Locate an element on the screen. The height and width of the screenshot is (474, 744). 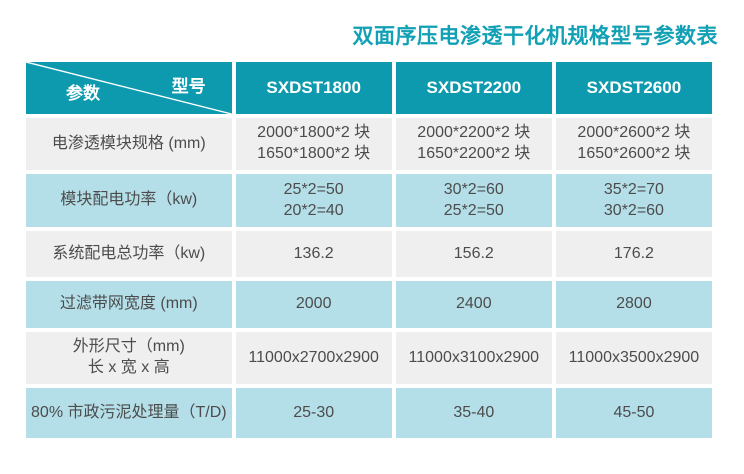
row-axis-label: 参数 is located at coordinates (83, 93).